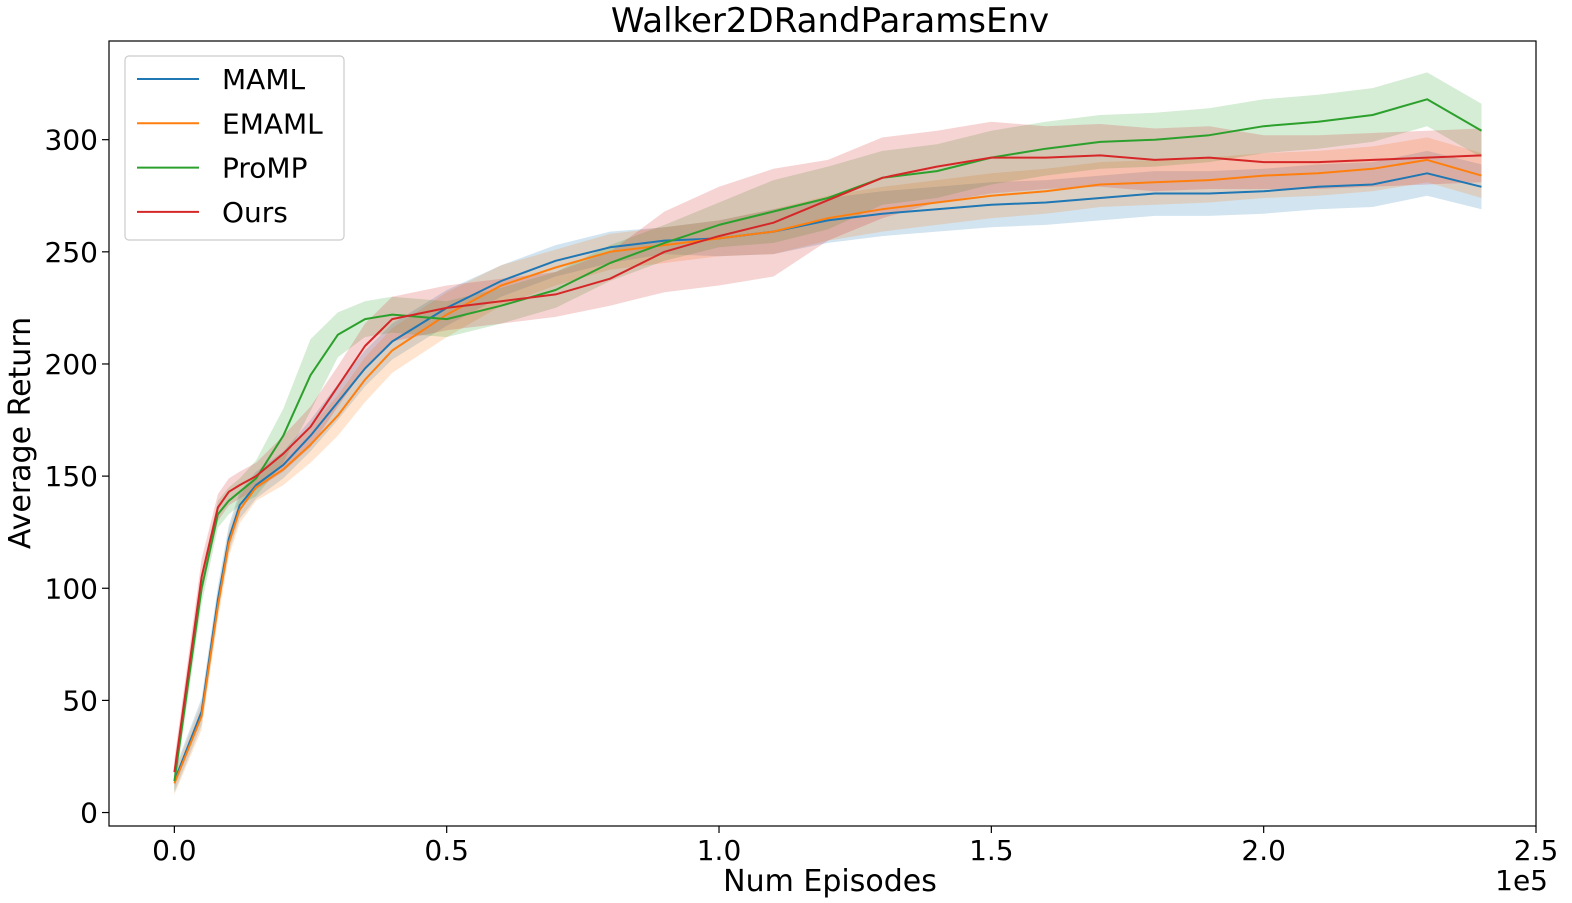 The width and height of the screenshot is (1572, 903). Describe the element at coordinates (71, 364) in the screenshot. I see `y-tick-label: 200` at that location.